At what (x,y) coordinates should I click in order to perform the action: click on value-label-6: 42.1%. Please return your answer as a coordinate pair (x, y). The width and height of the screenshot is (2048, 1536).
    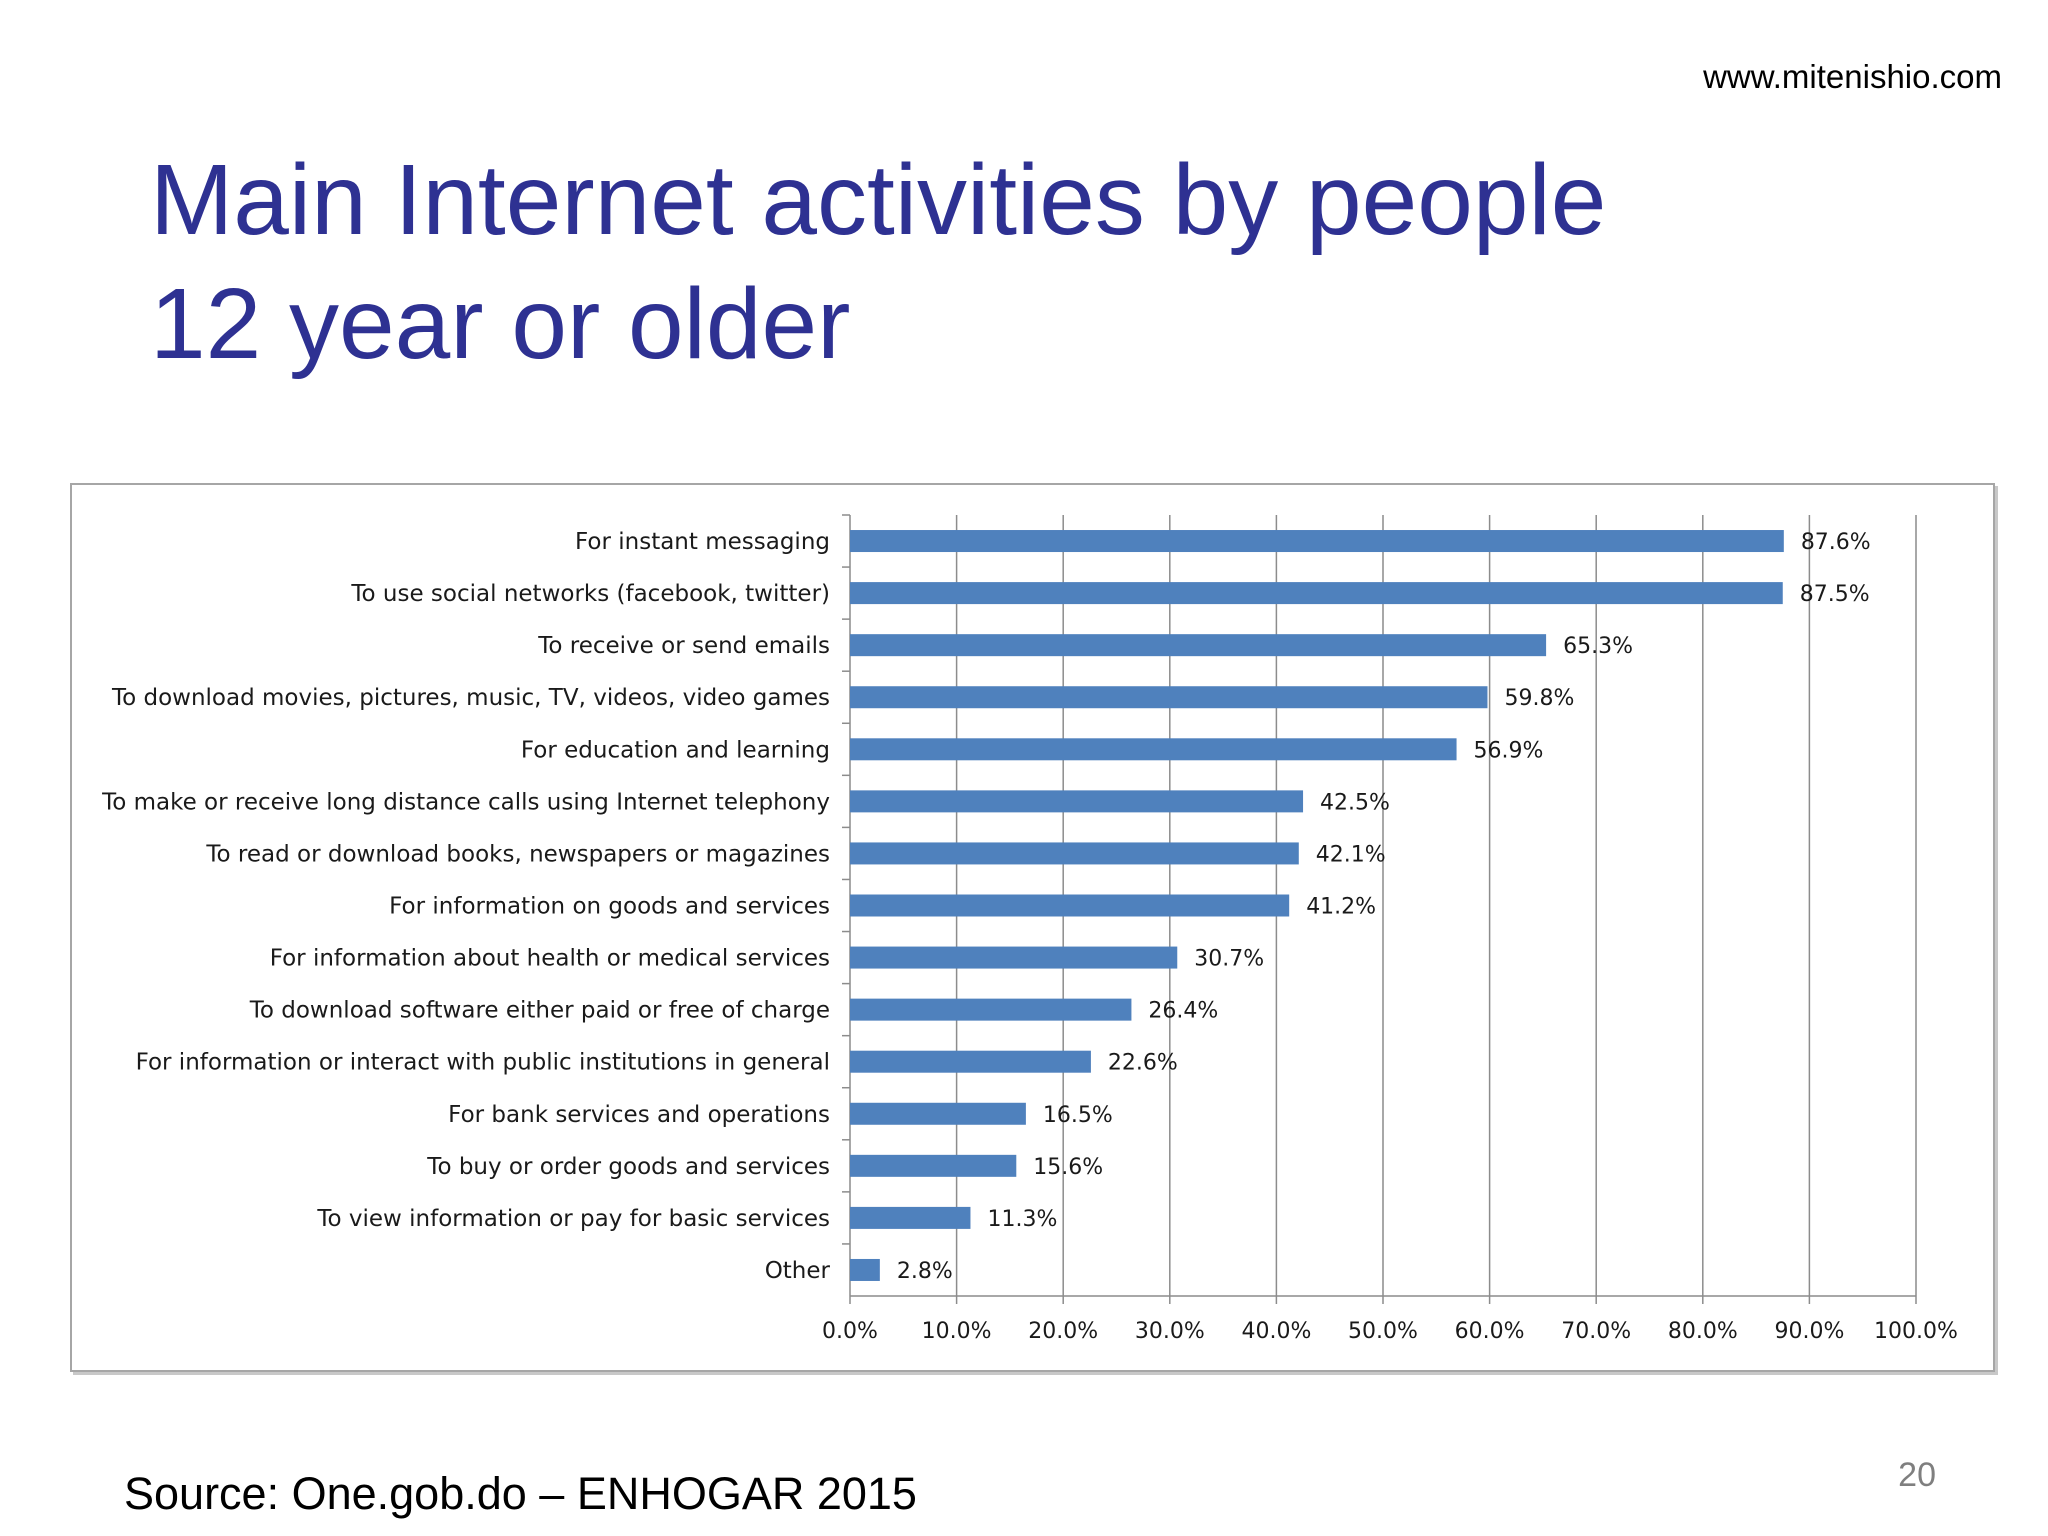
    Looking at the image, I should click on (1351, 854).